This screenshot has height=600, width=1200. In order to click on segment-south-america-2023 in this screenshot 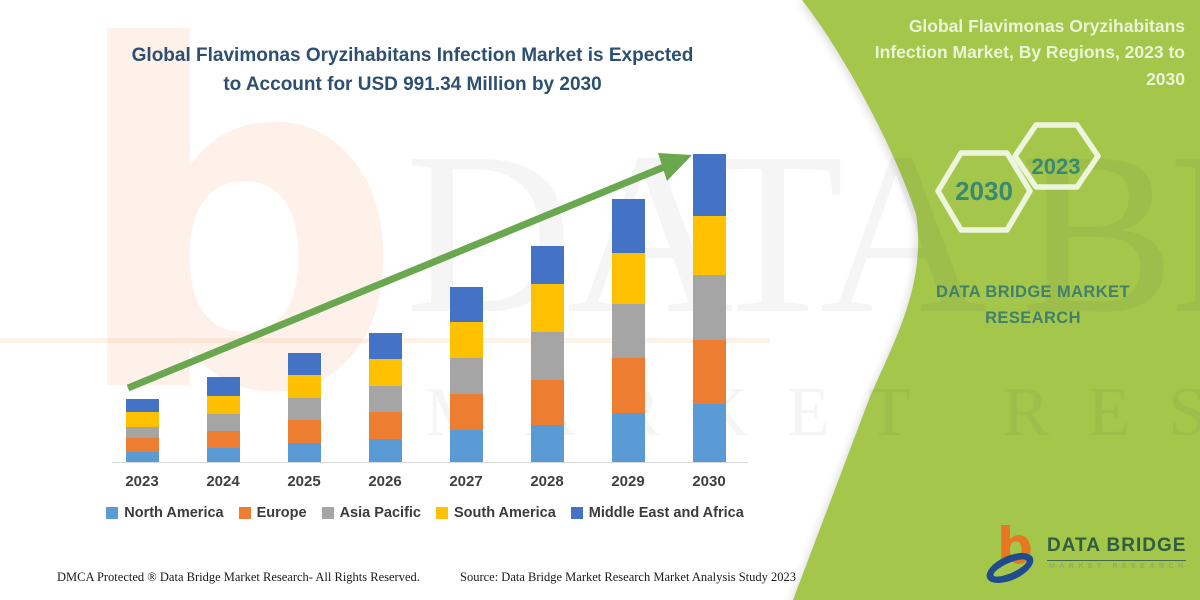, I will do `click(142, 420)`.